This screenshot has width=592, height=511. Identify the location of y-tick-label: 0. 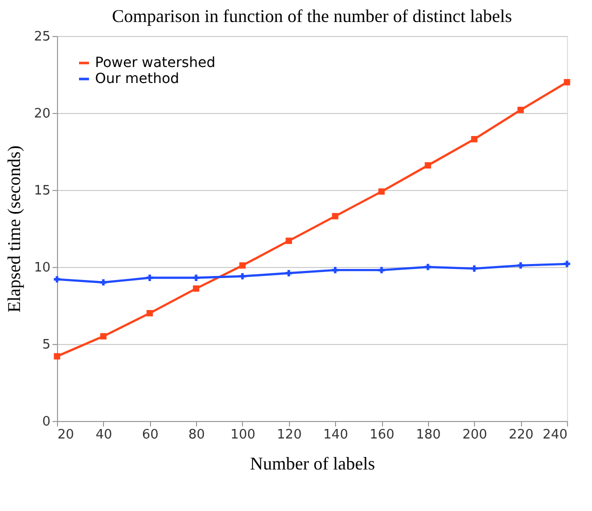
(46, 422).